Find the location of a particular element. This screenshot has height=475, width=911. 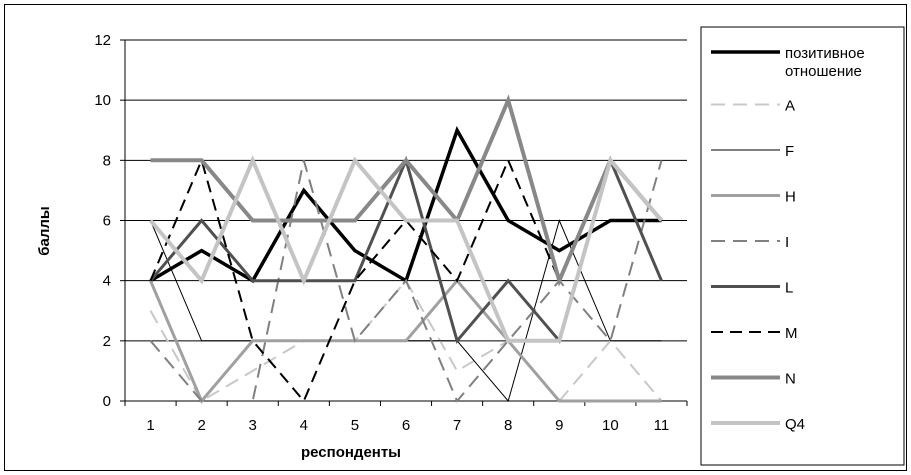

legend-label: Q4 is located at coordinates (795, 424).